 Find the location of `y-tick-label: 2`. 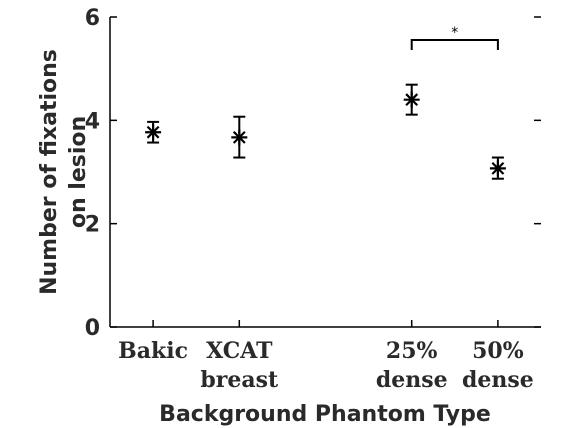

y-tick-label: 2 is located at coordinates (92, 225).